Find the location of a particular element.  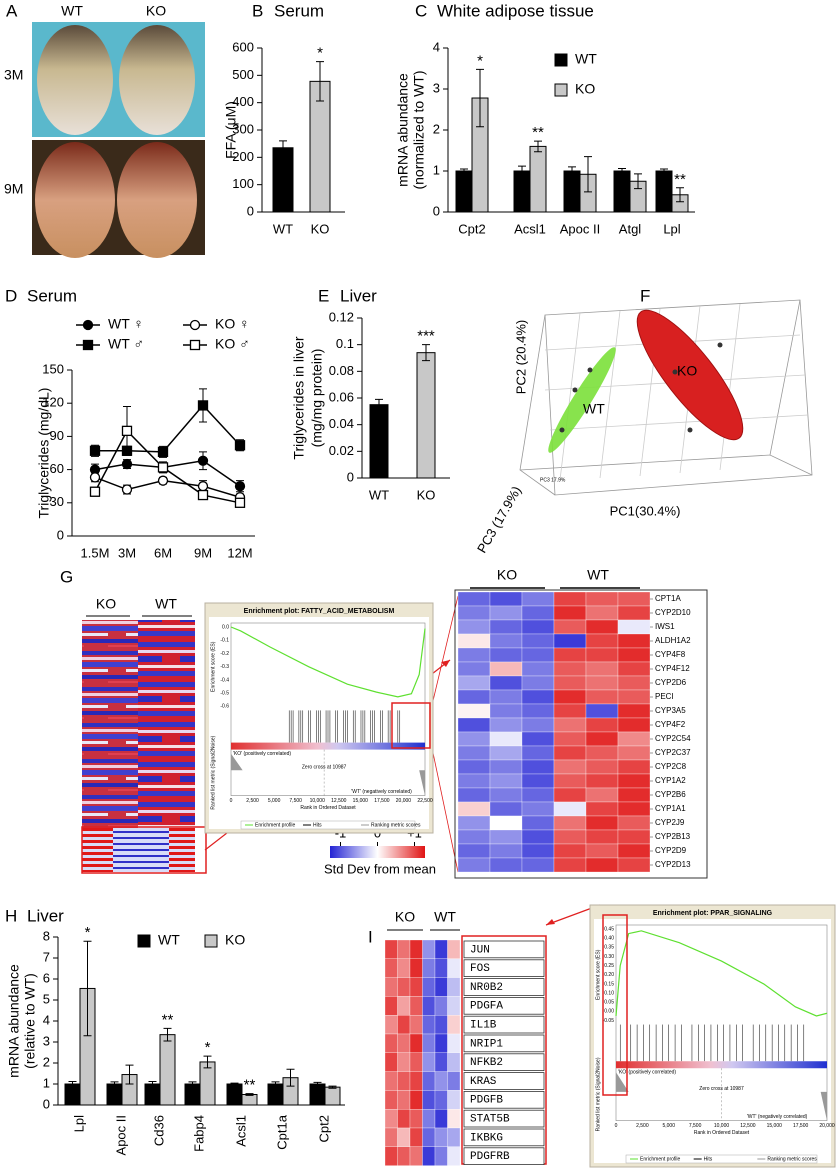

panel-label: C is located at coordinates (421, 10).